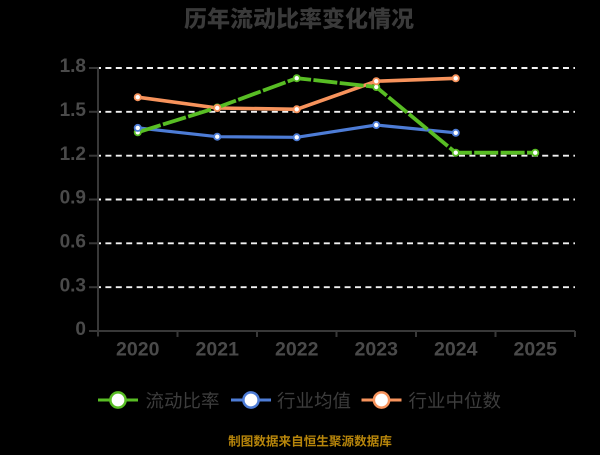  I want to click on svg-text: 0.3, so click(73, 285).